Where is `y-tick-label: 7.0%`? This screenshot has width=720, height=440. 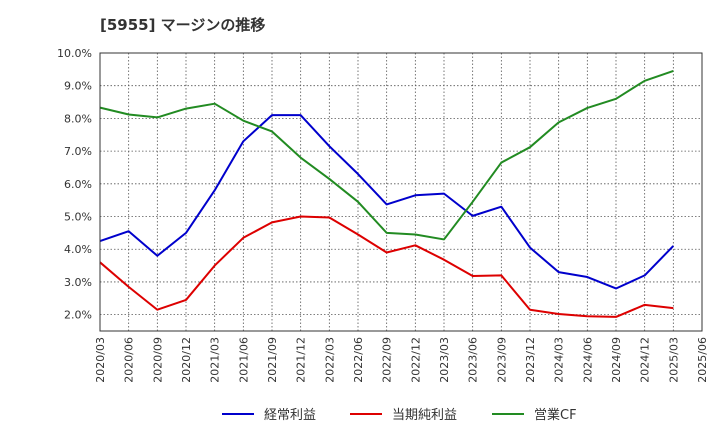
y-tick-label: 7.0% is located at coordinates (78, 151).